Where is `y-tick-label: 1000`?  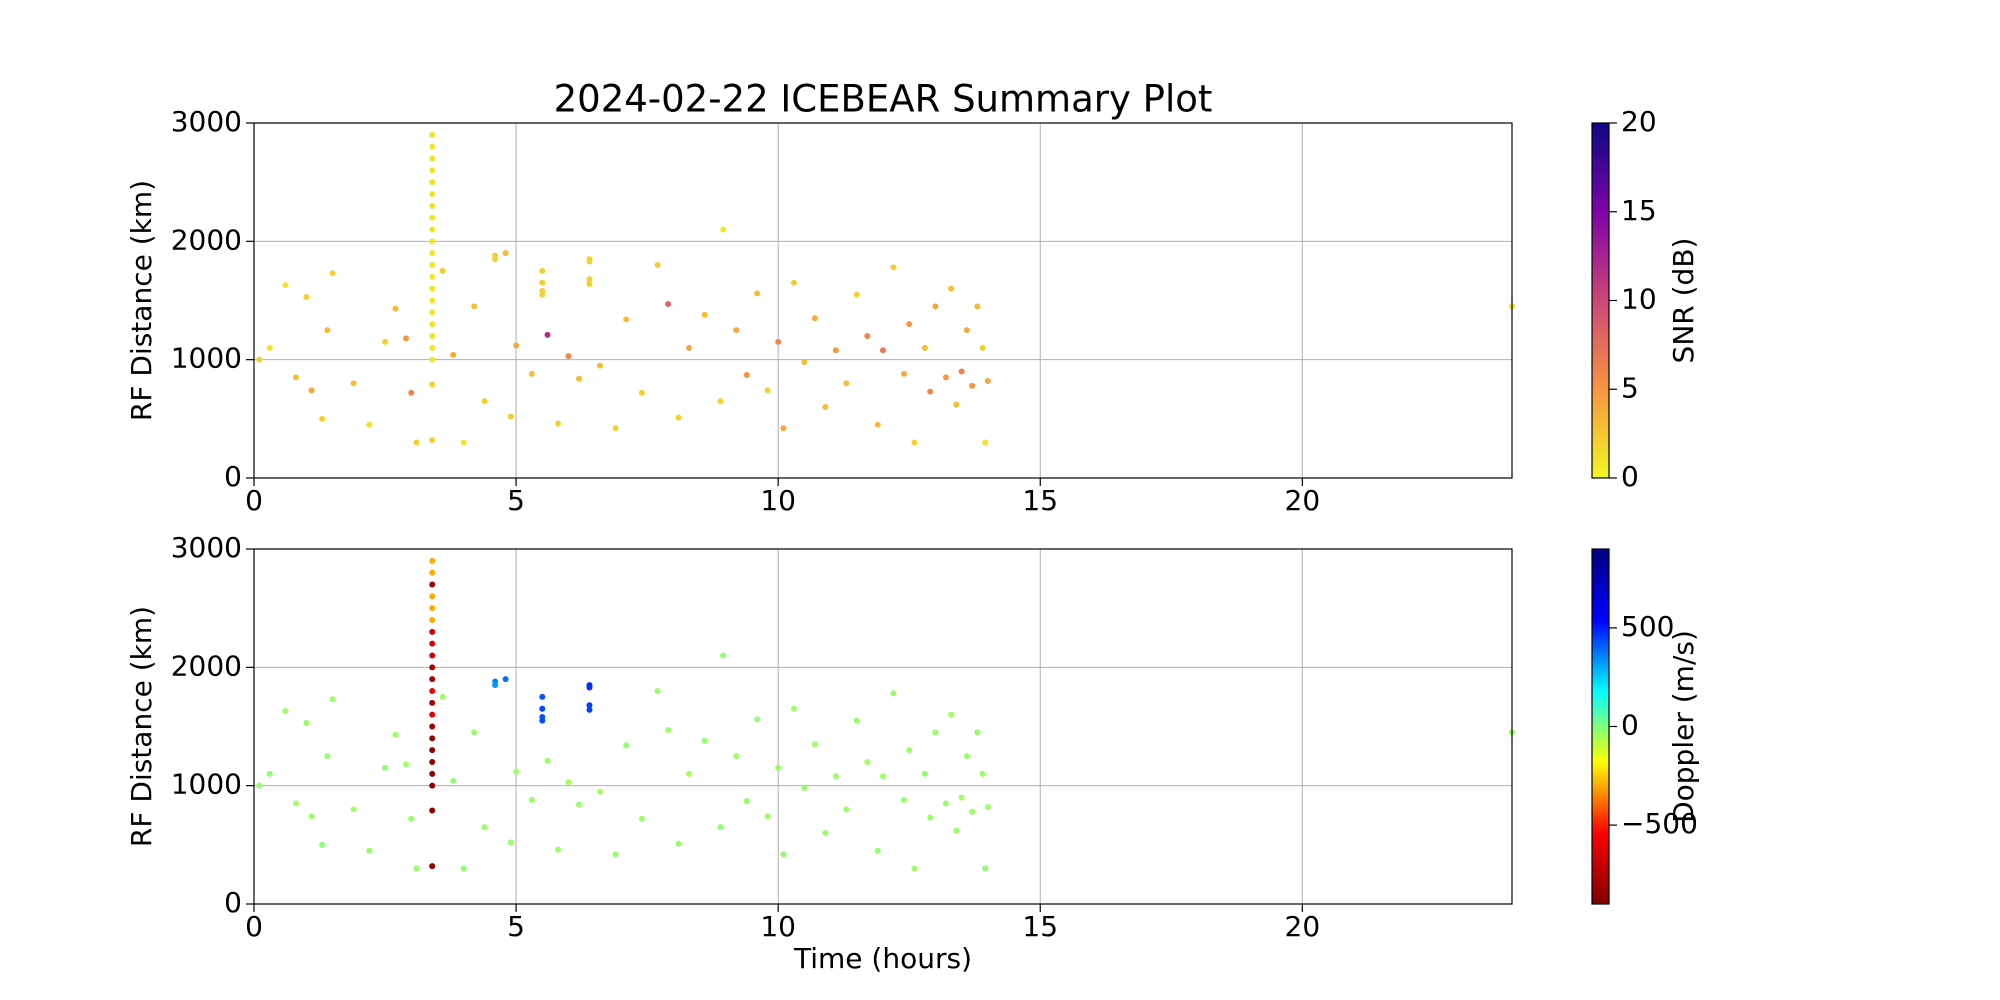
y-tick-label: 1000 is located at coordinates (206, 784).